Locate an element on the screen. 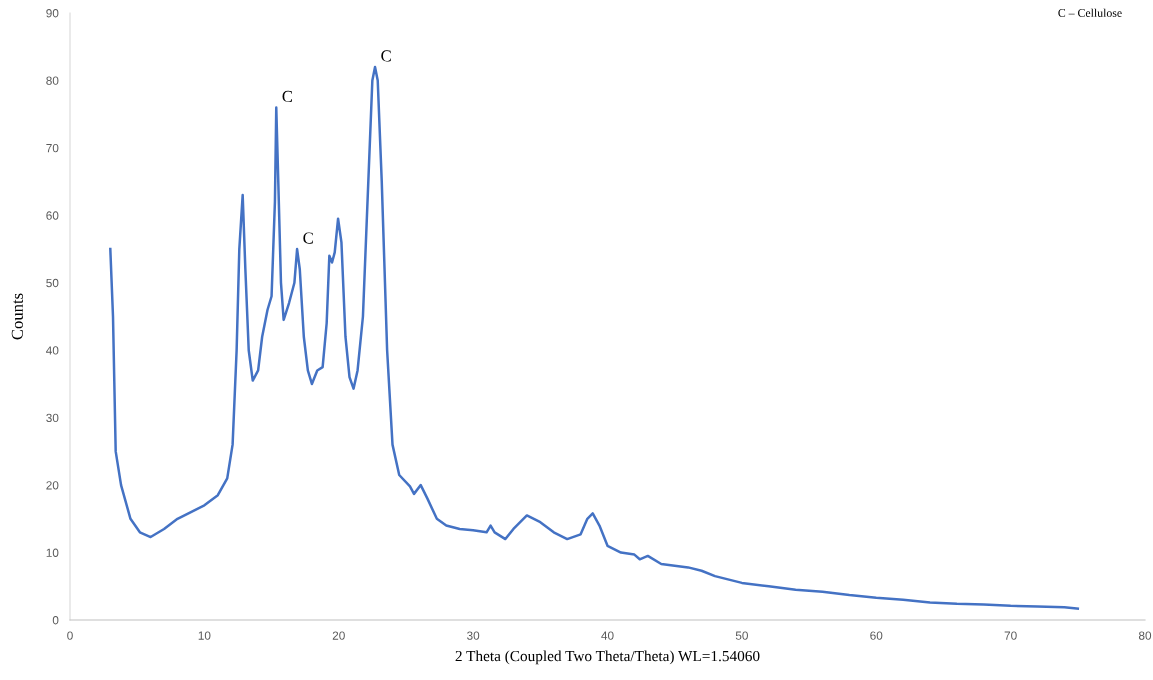 The width and height of the screenshot is (1153, 680). x-tick-label: 10 is located at coordinates (204, 635).